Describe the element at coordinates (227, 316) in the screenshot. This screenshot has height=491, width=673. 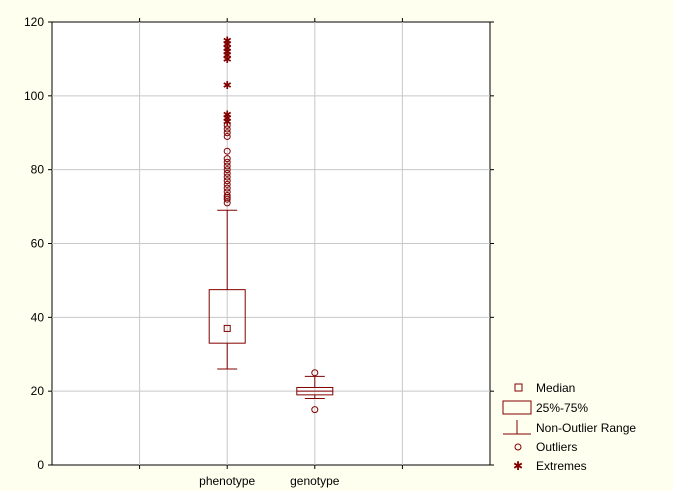
I see `iqr-box` at that location.